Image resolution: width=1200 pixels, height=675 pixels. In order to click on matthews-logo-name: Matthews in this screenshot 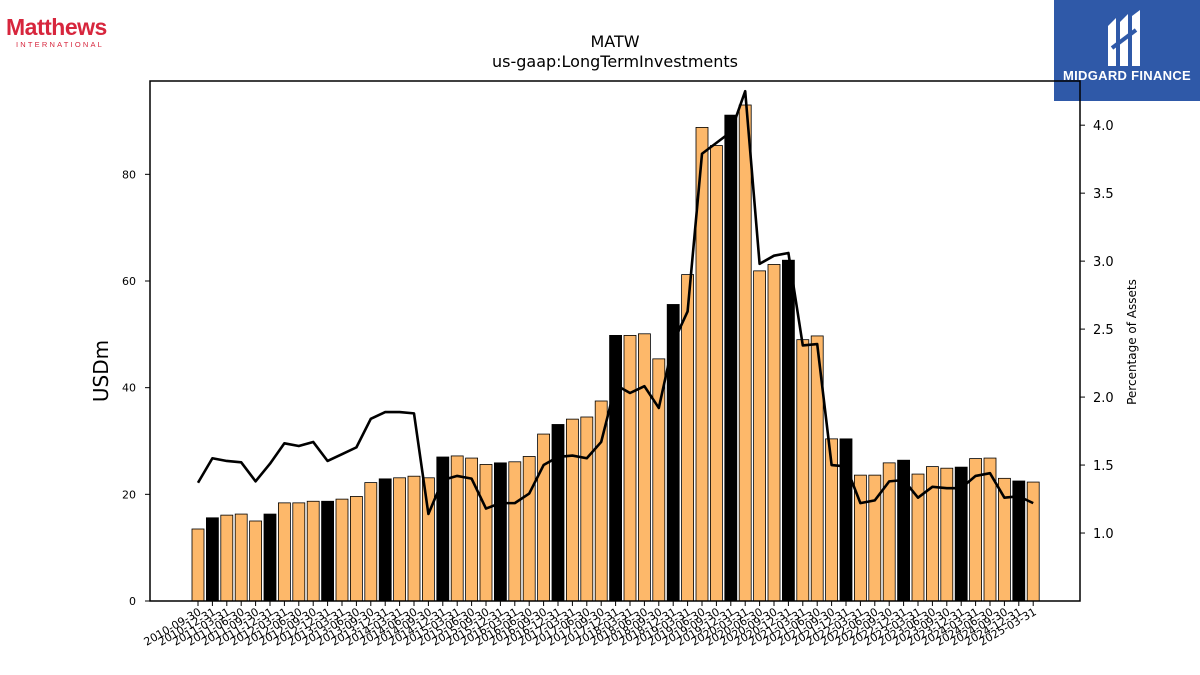, I will do `click(56, 27)`.